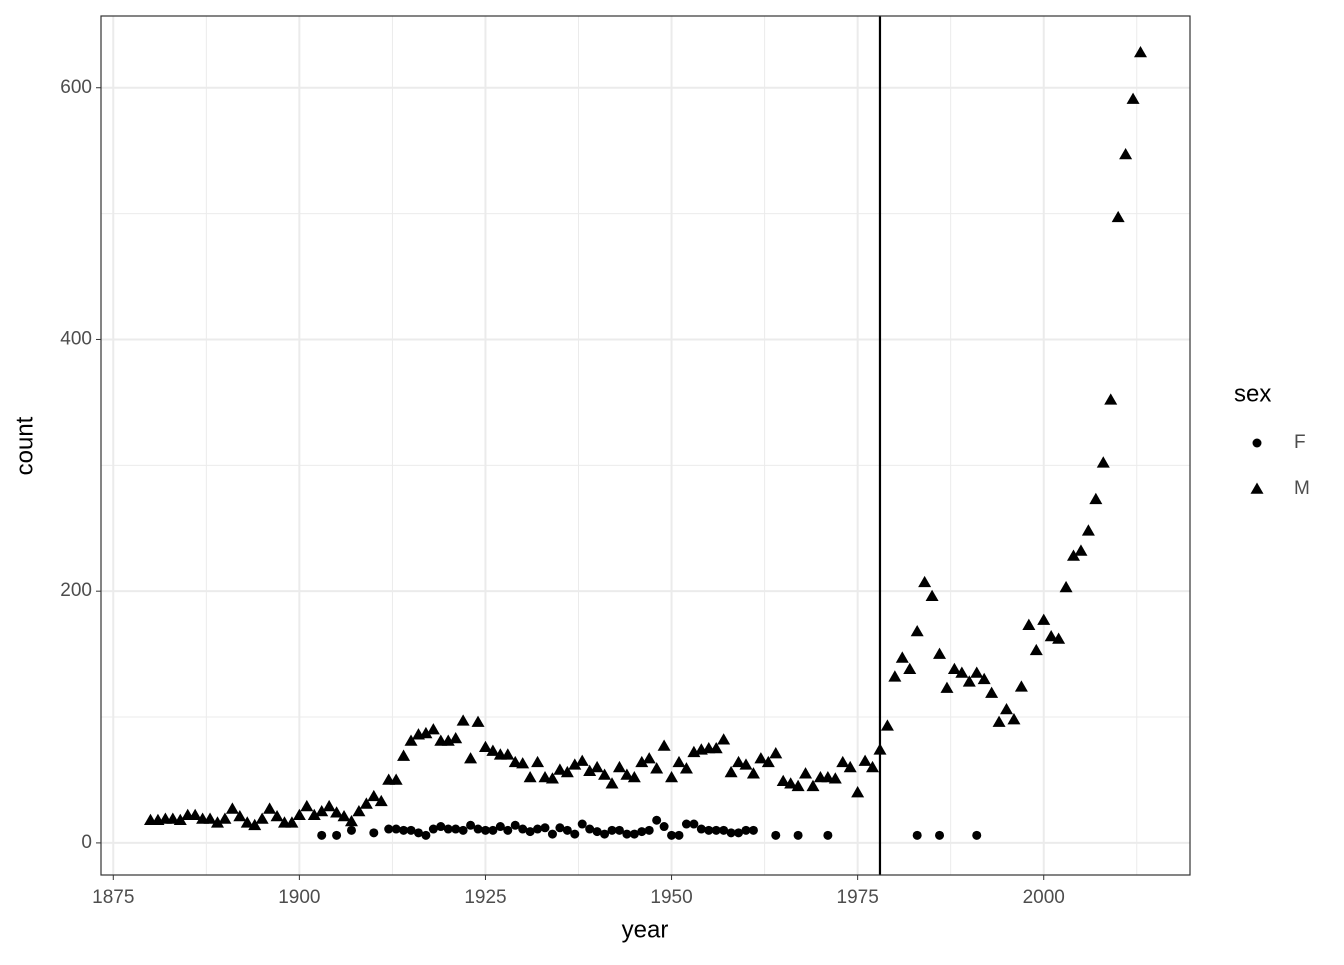 Image resolution: width=1344 pixels, height=965 pixels. Describe the element at coordinates (1252, 393) in the screenshot. I see `legend-title: sex` at that location.